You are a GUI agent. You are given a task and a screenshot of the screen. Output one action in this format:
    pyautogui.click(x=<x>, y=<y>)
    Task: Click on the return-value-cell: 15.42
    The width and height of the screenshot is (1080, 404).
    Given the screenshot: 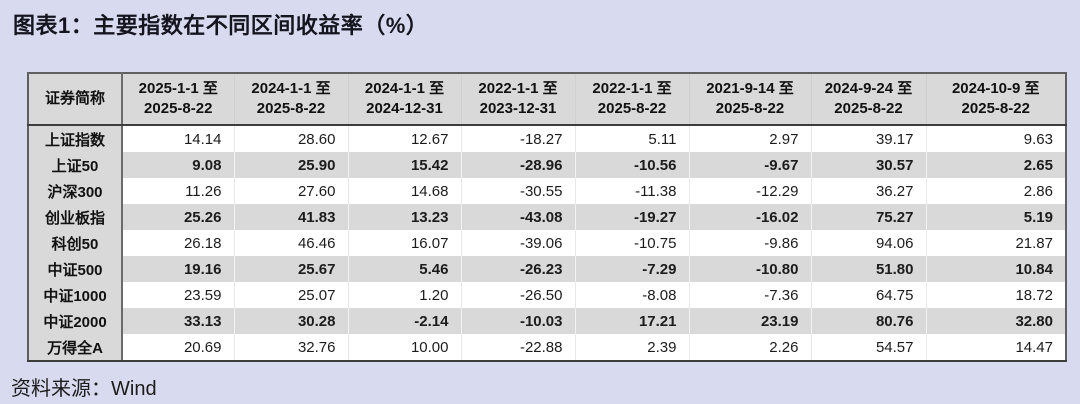 What is the action you would take?
    pyautogui.click(x=405, y=165)
    